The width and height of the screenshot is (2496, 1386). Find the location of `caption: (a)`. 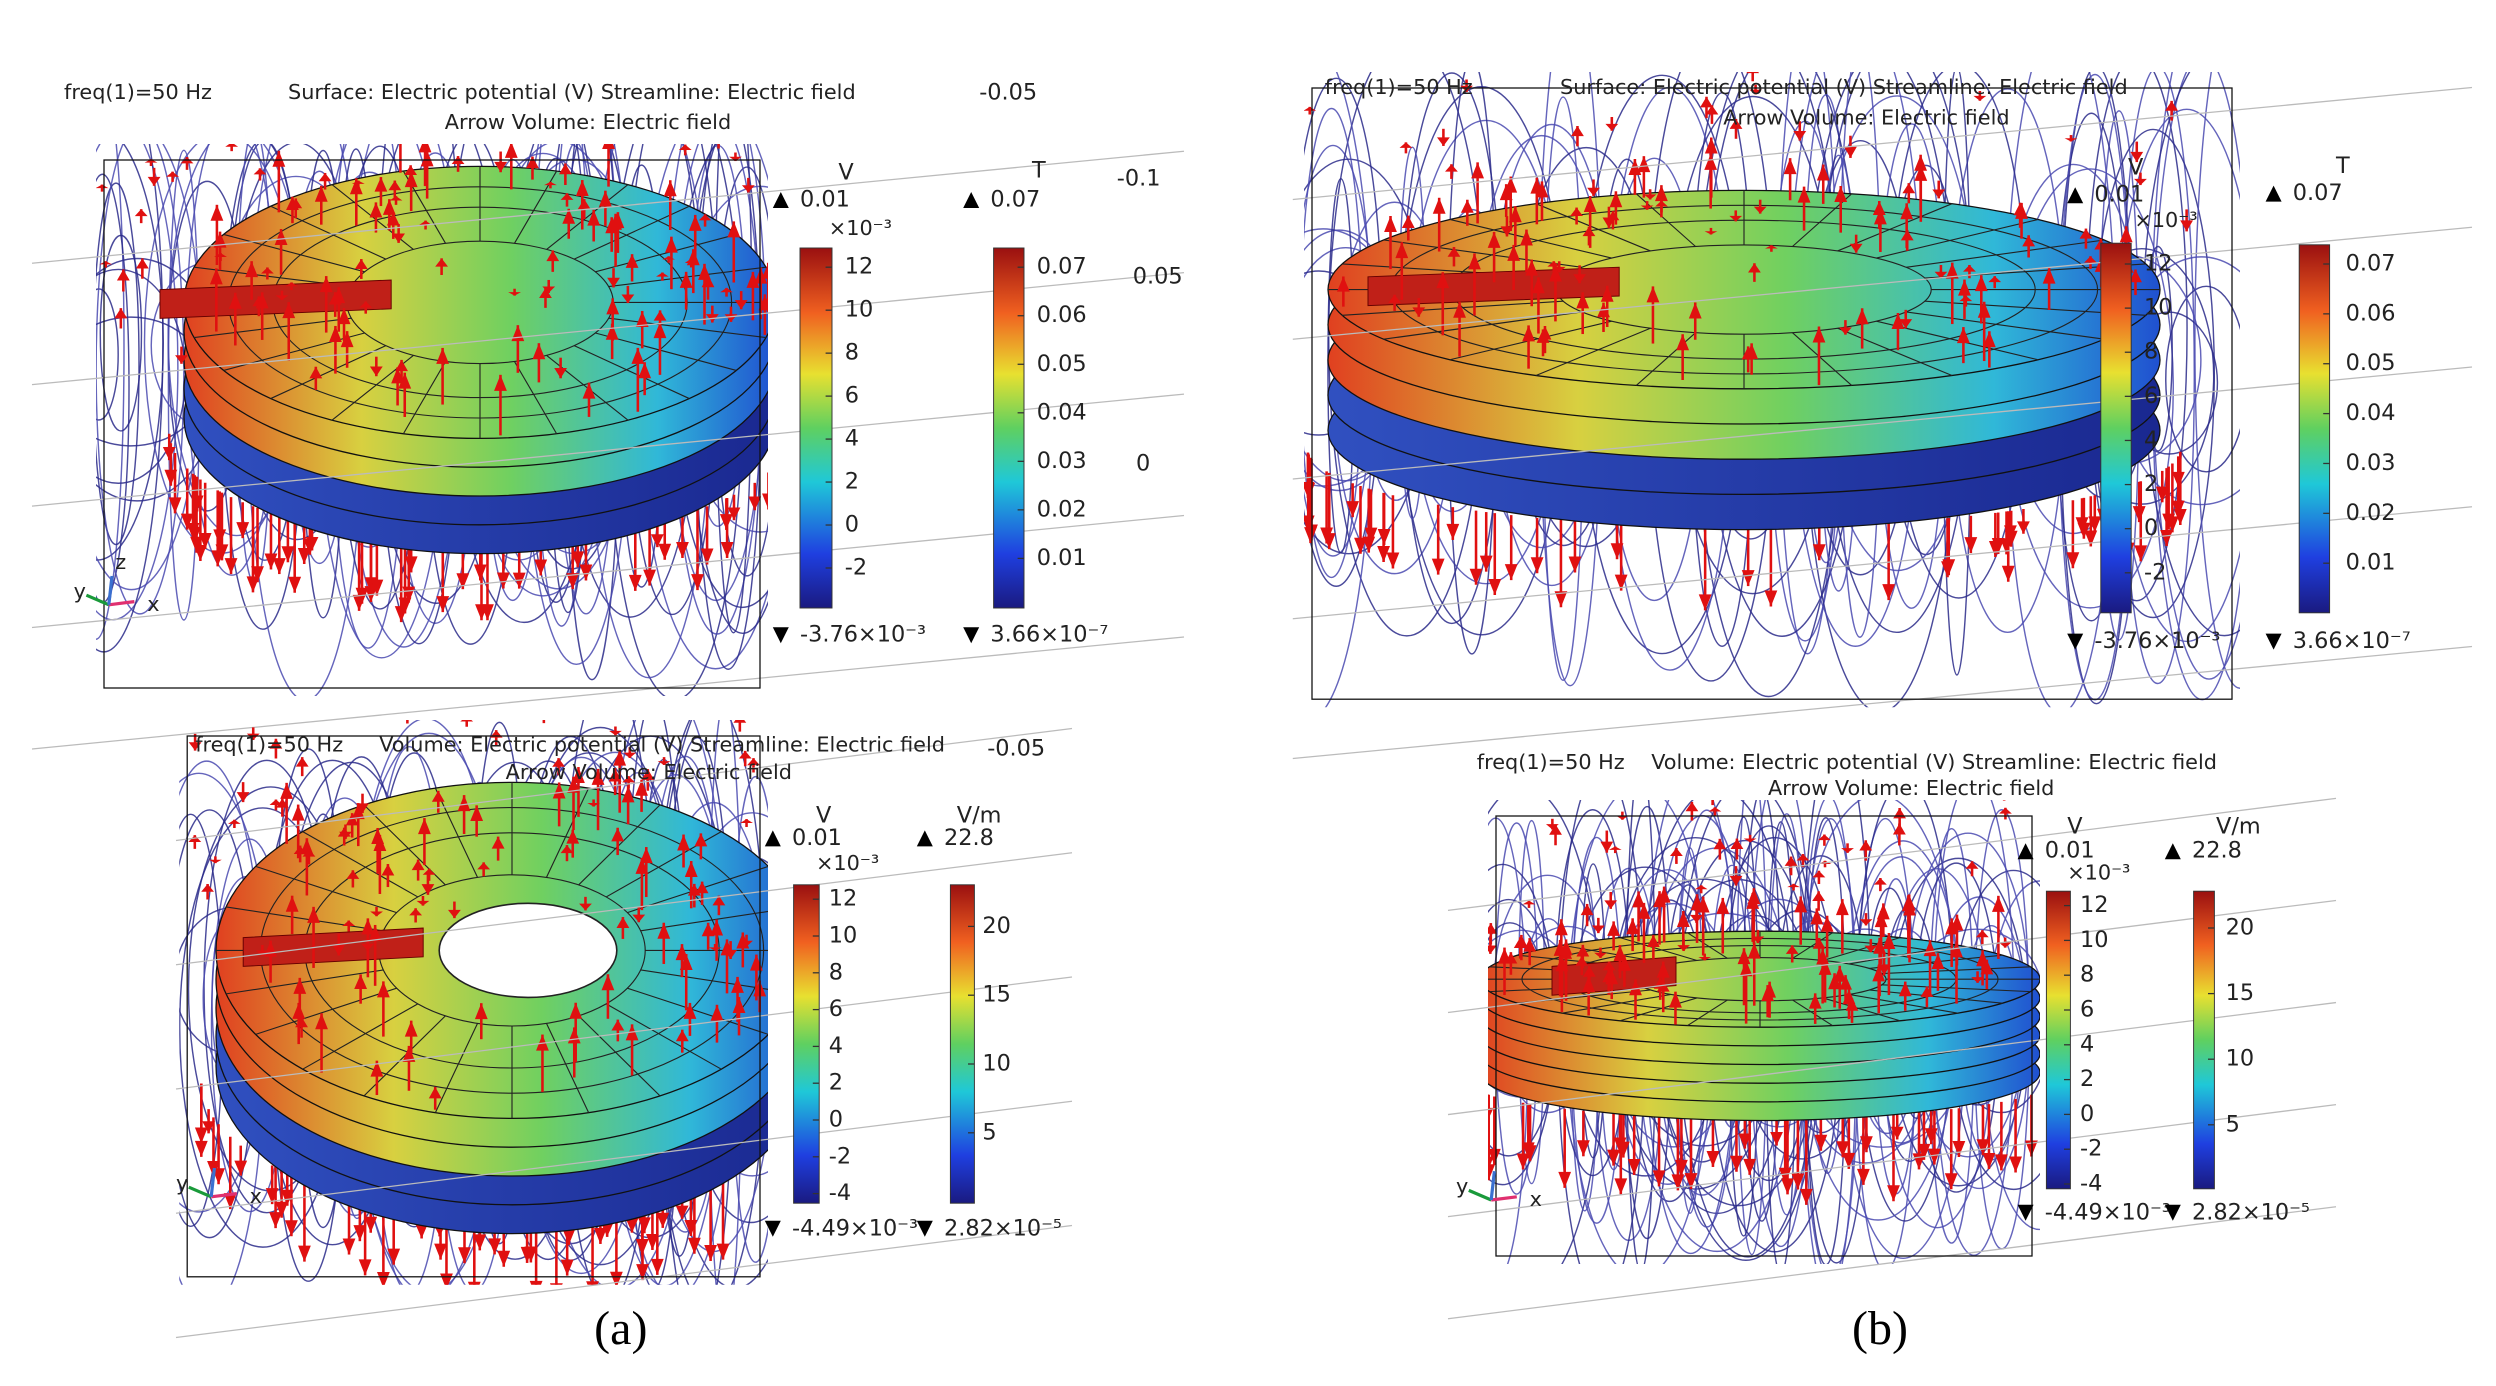

caption: (a) is located at coordinates (620, 1328).